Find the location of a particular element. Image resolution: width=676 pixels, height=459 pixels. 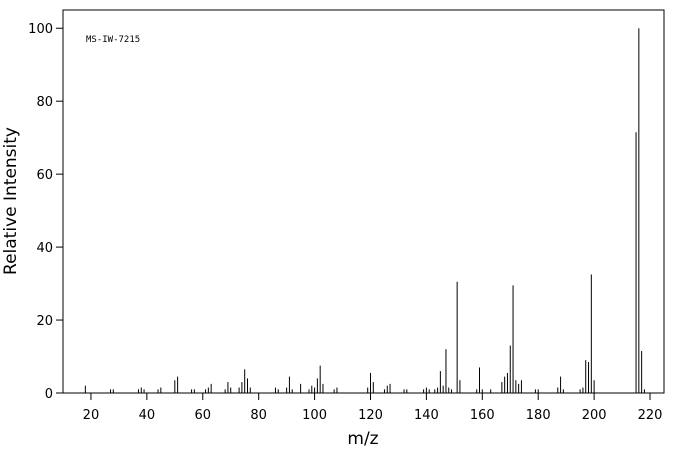

y-tick-label: 80 is located at coordinates (44, 102).